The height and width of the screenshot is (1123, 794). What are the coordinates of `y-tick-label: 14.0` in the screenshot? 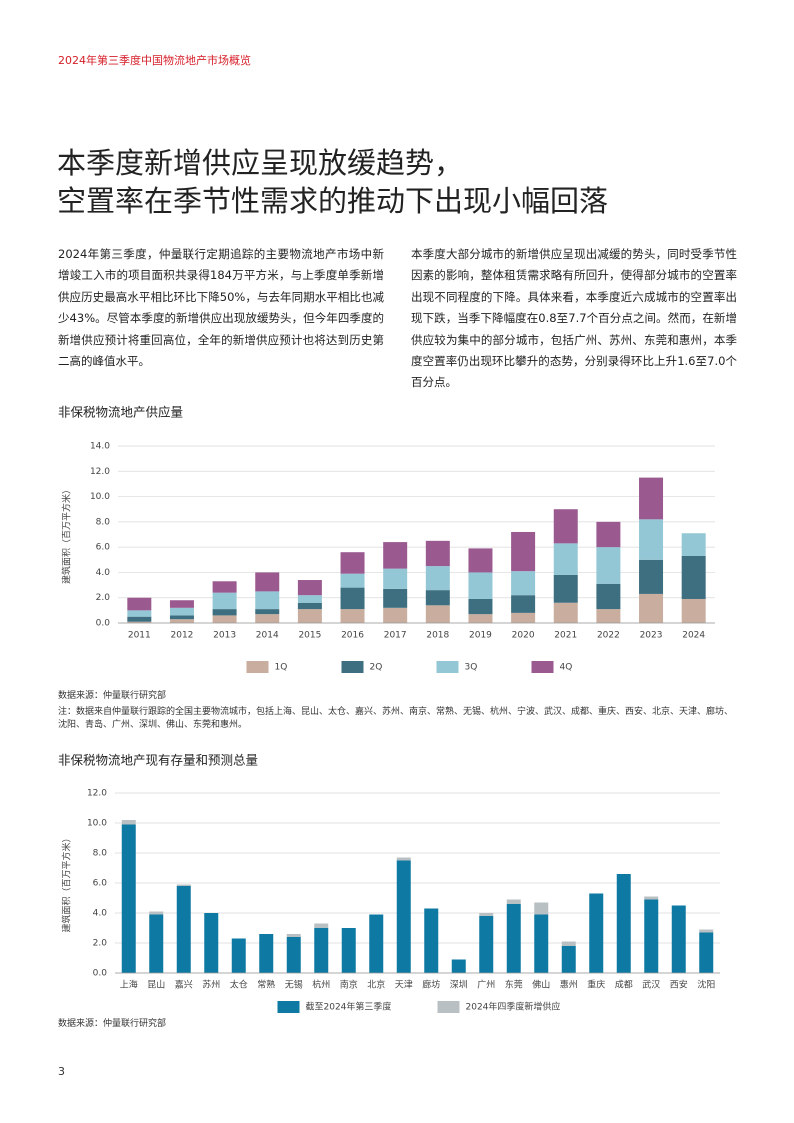 It's located at (100, 447).